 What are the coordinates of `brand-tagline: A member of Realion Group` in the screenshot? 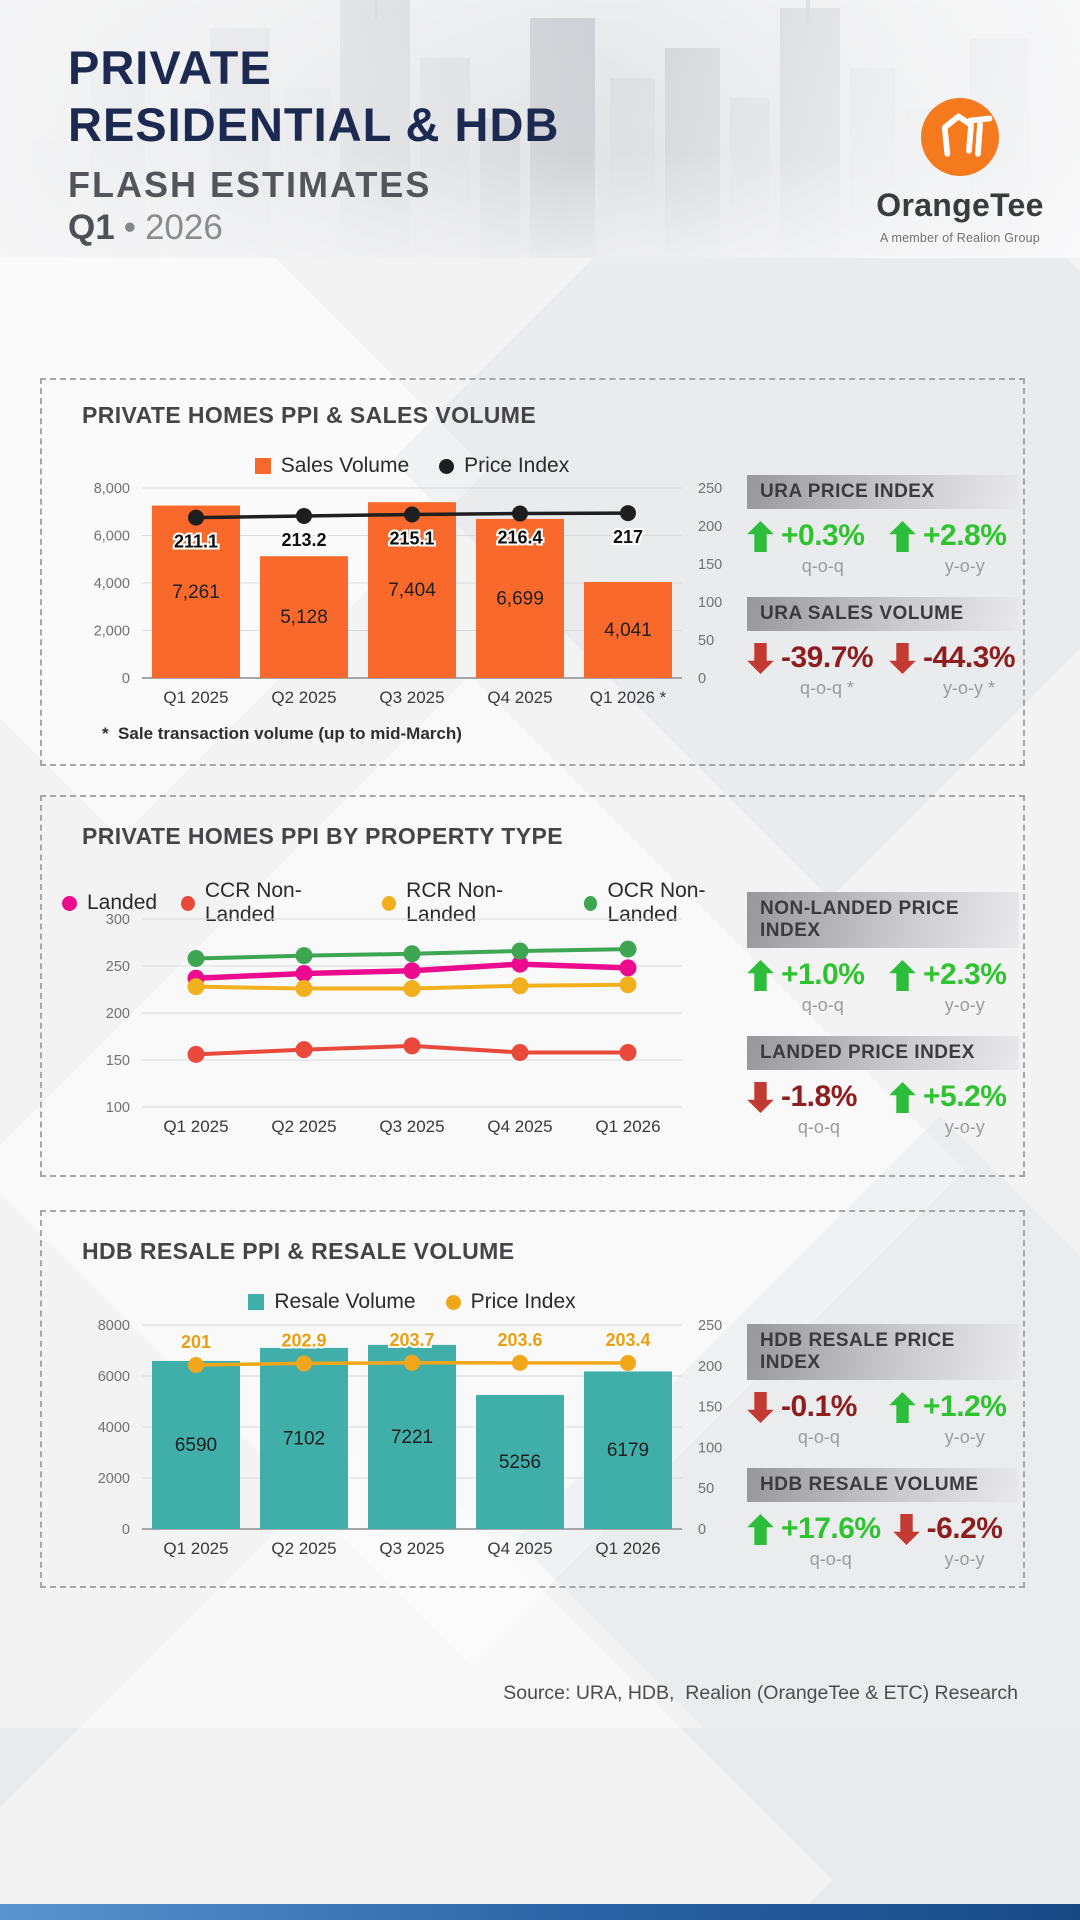 It's located at (960, 238).